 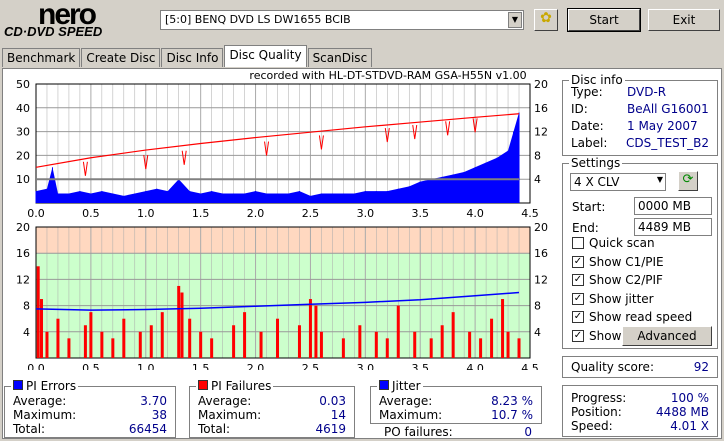 What do you see at coordinates (23, 179) in the screenshot?
I see `y-tick-label: 10` at bounding box center [23, 179].